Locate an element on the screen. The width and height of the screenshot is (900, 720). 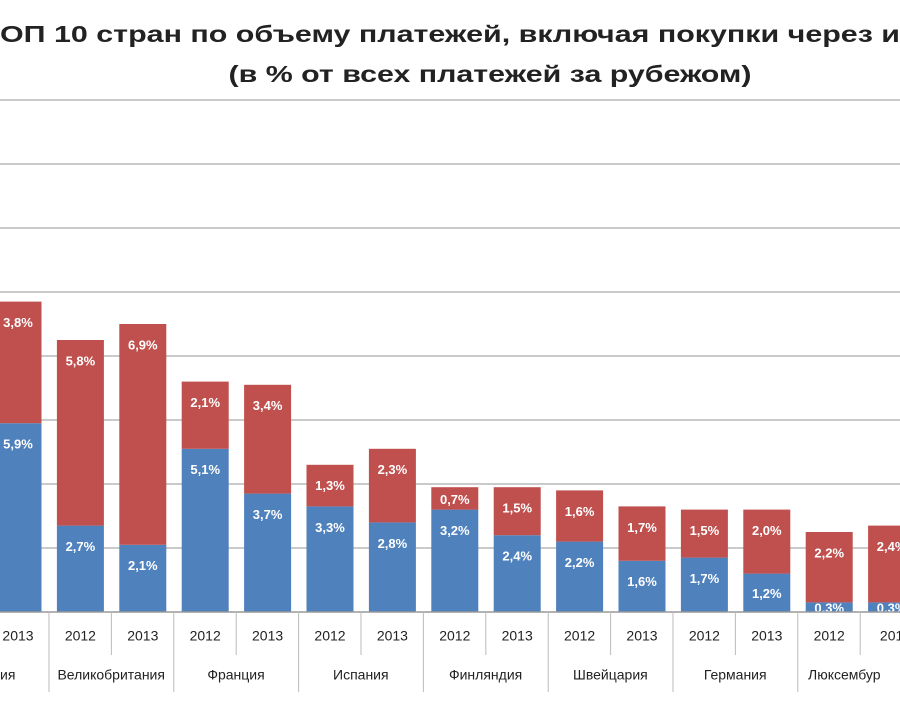
x-tick-label: 201 is located at coordinates (890, 636).